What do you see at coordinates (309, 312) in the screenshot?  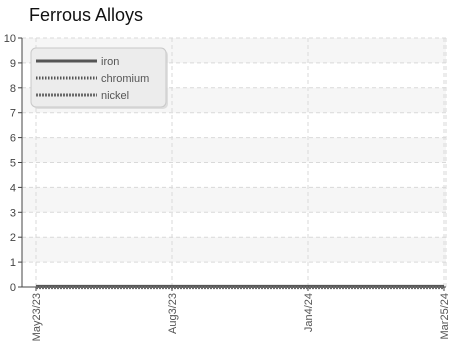 I see `x-tick-label: Jan4/24` at bounding box center [309, 312].